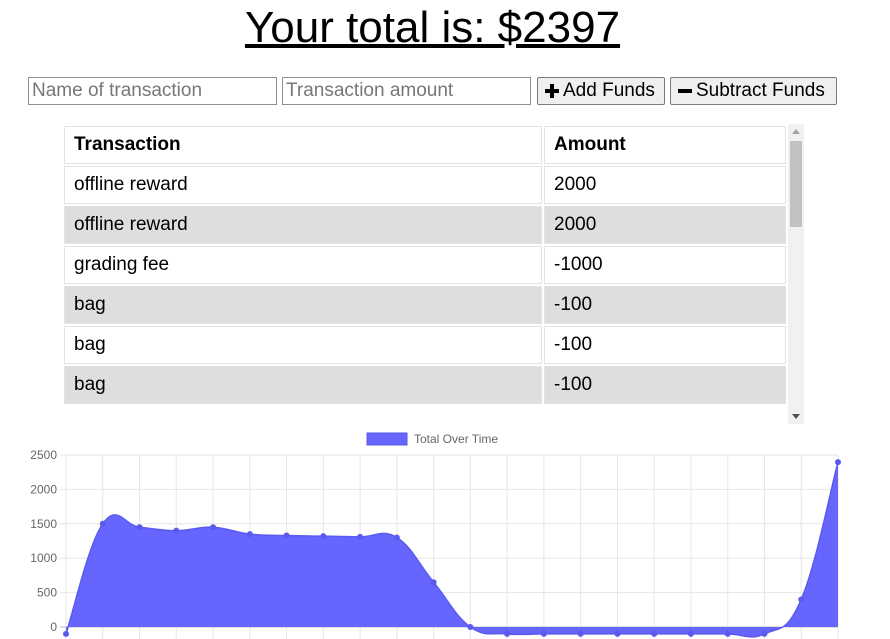 This screenshot has width=890, height=639. What do you see at coordinates (665, 265) in the screenshot?
I see `transaction-amount-cell: -1000` at bounding box center [665, 265].